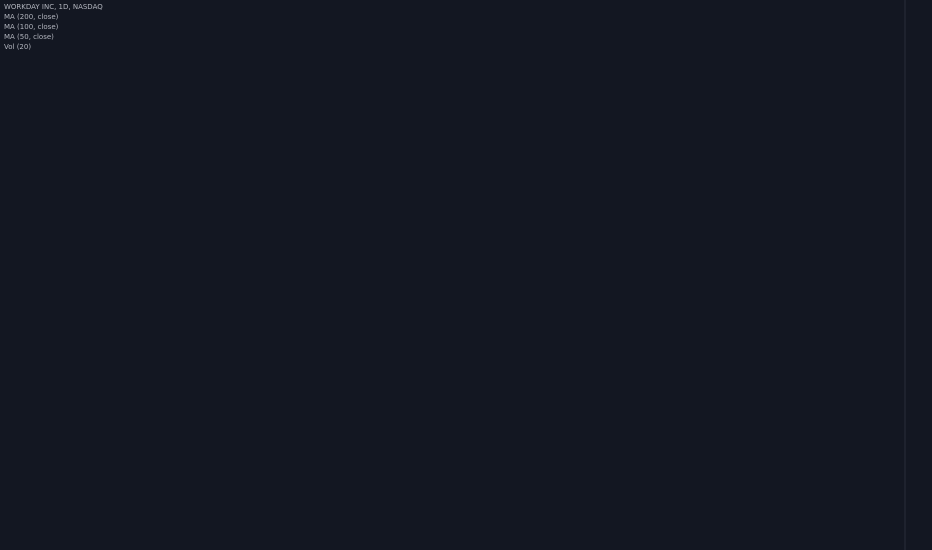  I want to click on legend-line: WORKDAY INC, 1D, NASDAQ, so click(53, 7).